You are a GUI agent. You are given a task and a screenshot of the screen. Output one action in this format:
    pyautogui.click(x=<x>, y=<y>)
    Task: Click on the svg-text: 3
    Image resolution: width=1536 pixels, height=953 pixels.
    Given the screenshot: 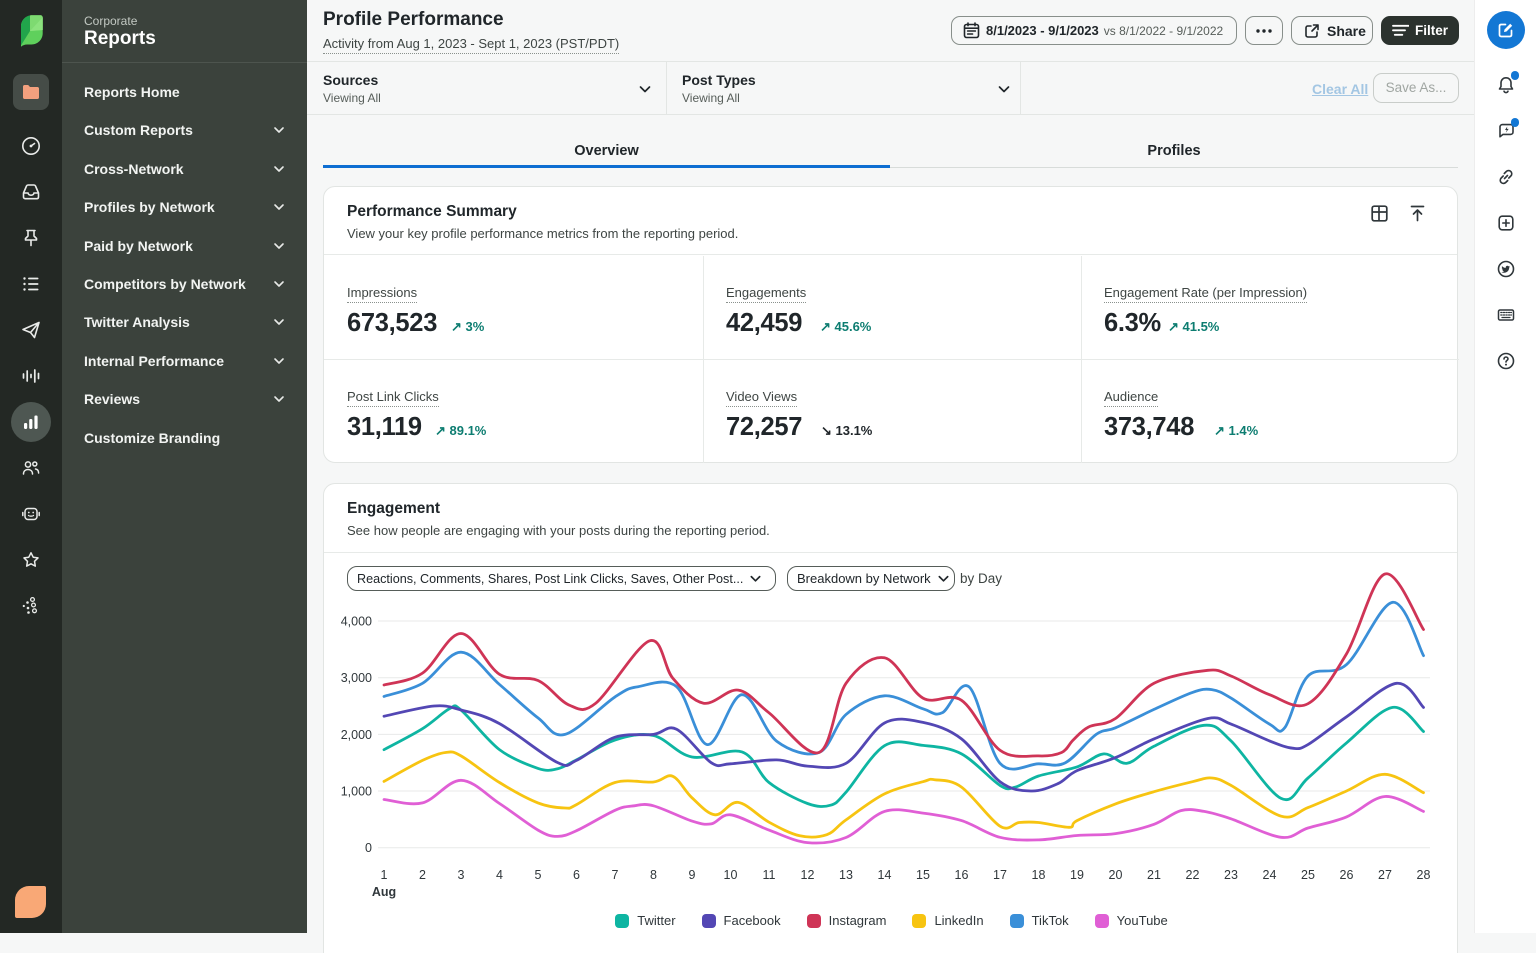 What is the action you would take?
    pyautogui.click(x=461, y=875)
    